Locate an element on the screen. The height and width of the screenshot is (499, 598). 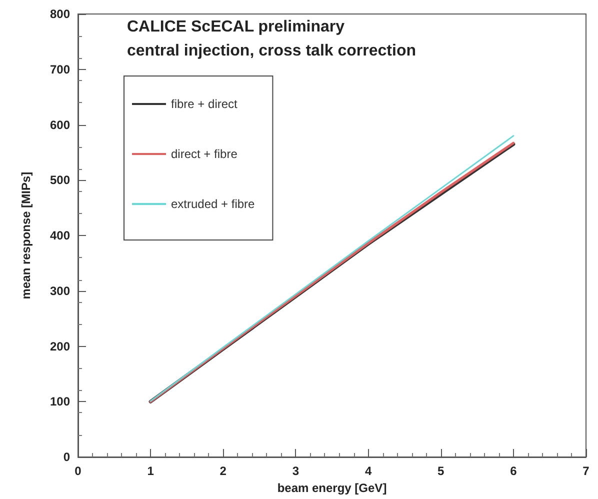
chart-title: CALICE ScECAL preliminary is located at coordinates (236, 27).